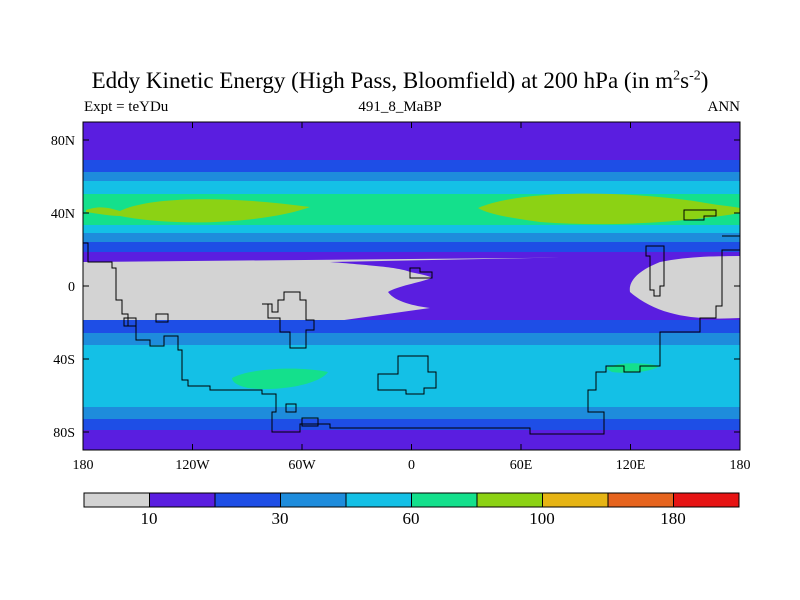 The image size is (800, 600). What do you see at coordinates (71, 287) in the screenshot?
I see `y-tick-label: 0` at bounding box center [71, 287].